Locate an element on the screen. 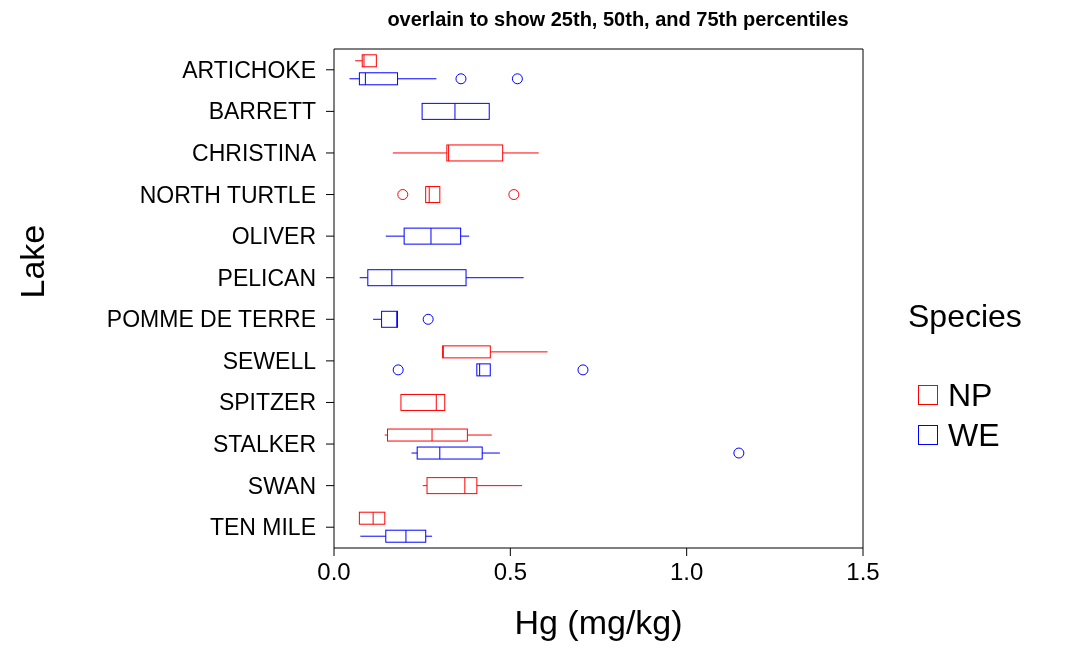 The width and height of the screenshot is (1079, 648). y-tick-label: ARTICHOKE is located at coordinates (249, 69).